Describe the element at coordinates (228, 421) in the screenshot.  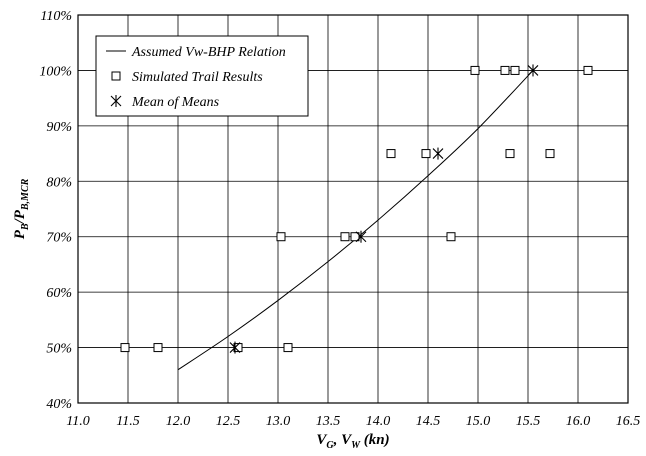
I see `x-tick-label: 12.5` at that location.